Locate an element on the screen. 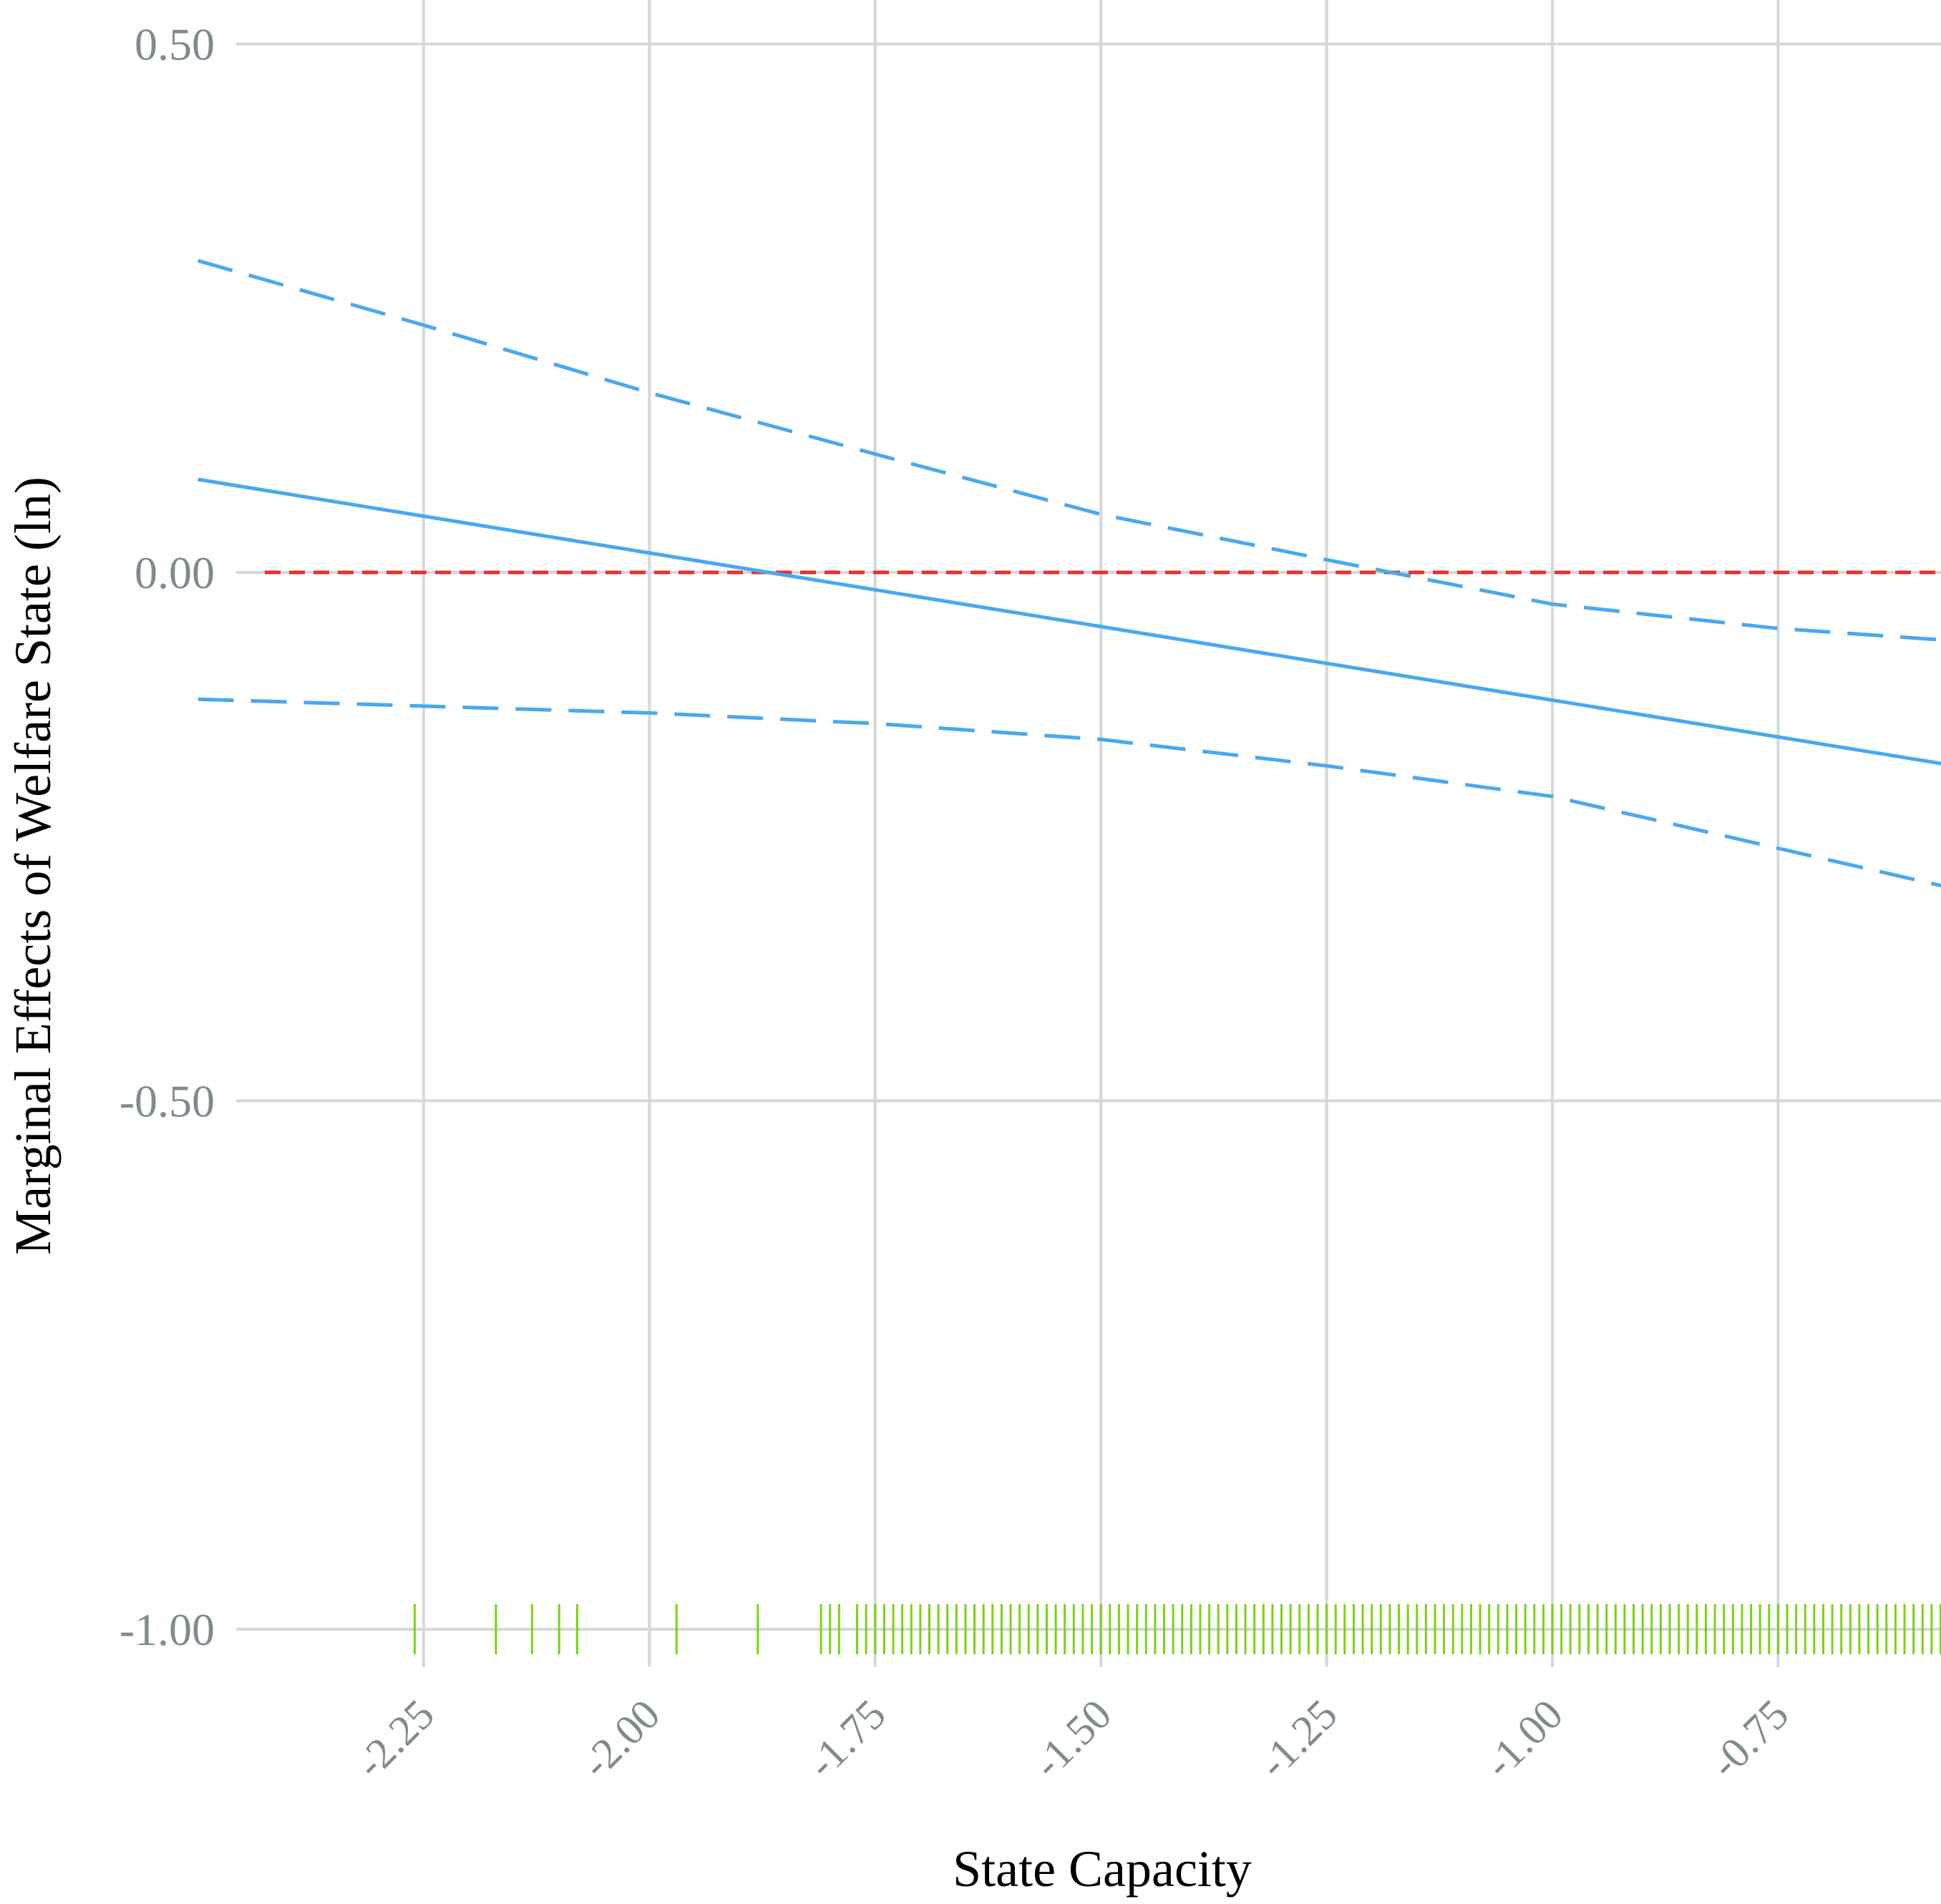 This screenshot has height=1904, width=1941. rug-plot is located at coordinates (1177, 1629).